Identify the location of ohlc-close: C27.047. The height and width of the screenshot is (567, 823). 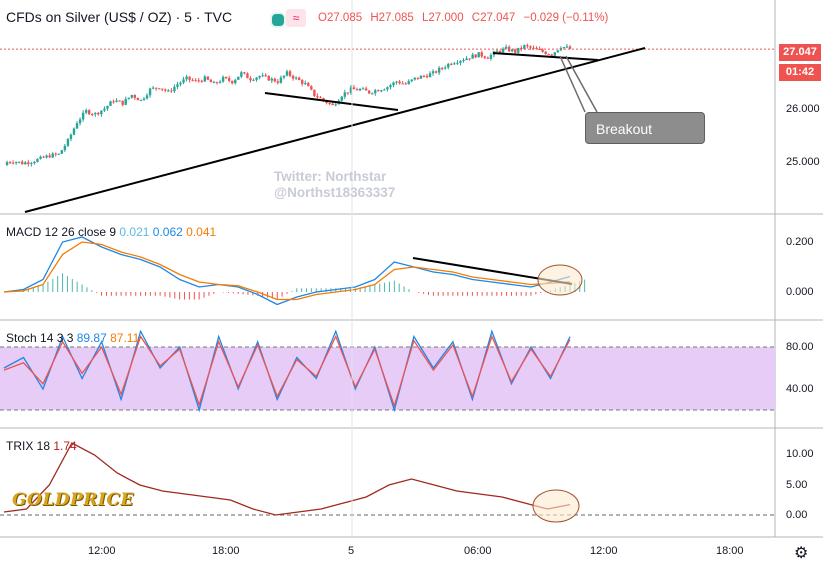
(493, 18).